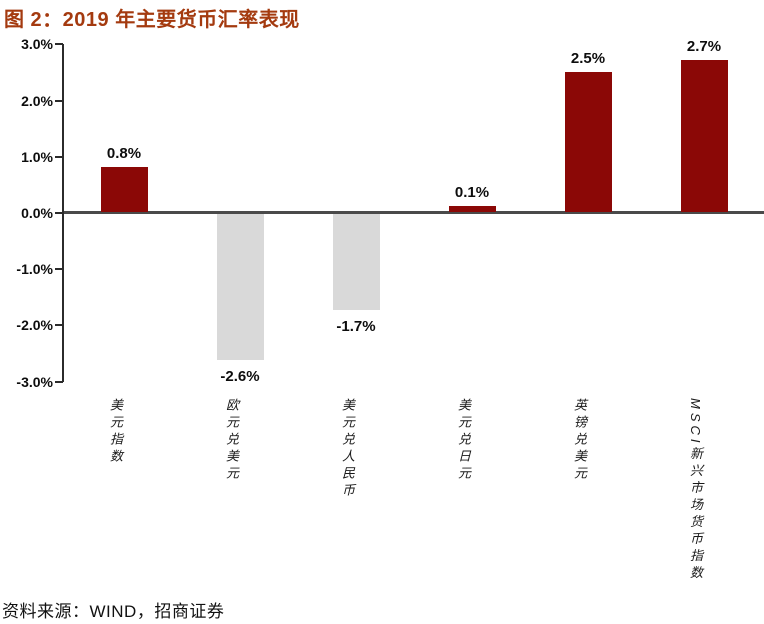 The image size is (764, 624). Describe the element at coordinates (695, 490) in the screenshot. I see `x-axis-label: MSCI新兴市场货币指数` at that location.